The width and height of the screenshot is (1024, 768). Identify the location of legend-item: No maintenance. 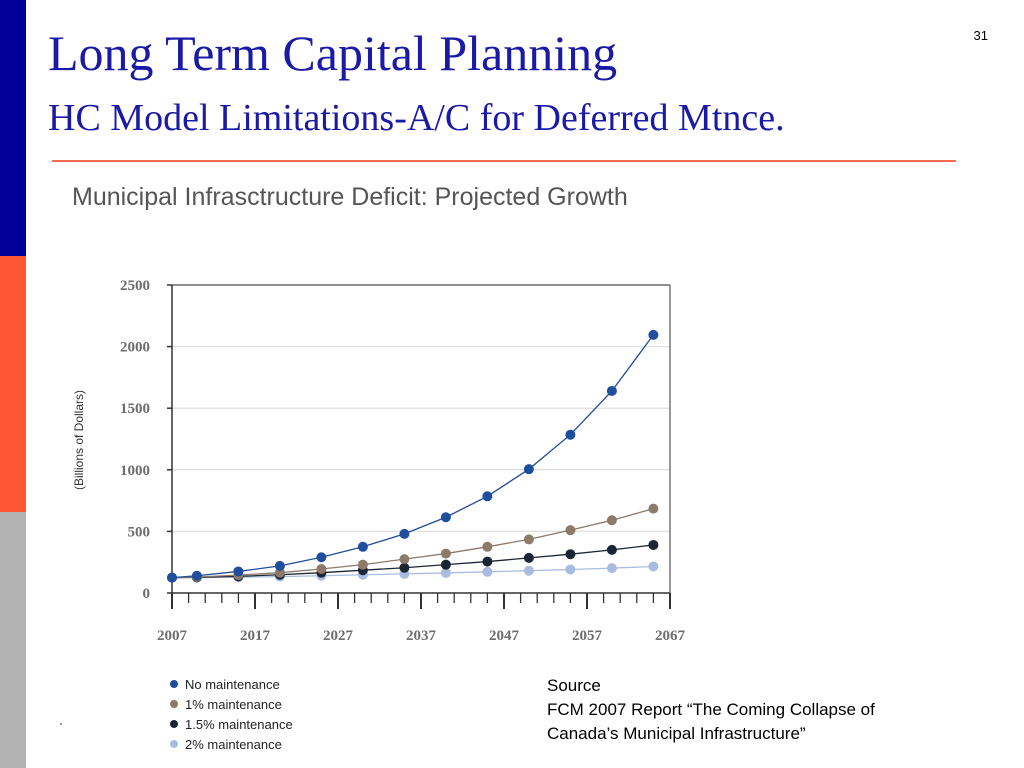
(231, 684).